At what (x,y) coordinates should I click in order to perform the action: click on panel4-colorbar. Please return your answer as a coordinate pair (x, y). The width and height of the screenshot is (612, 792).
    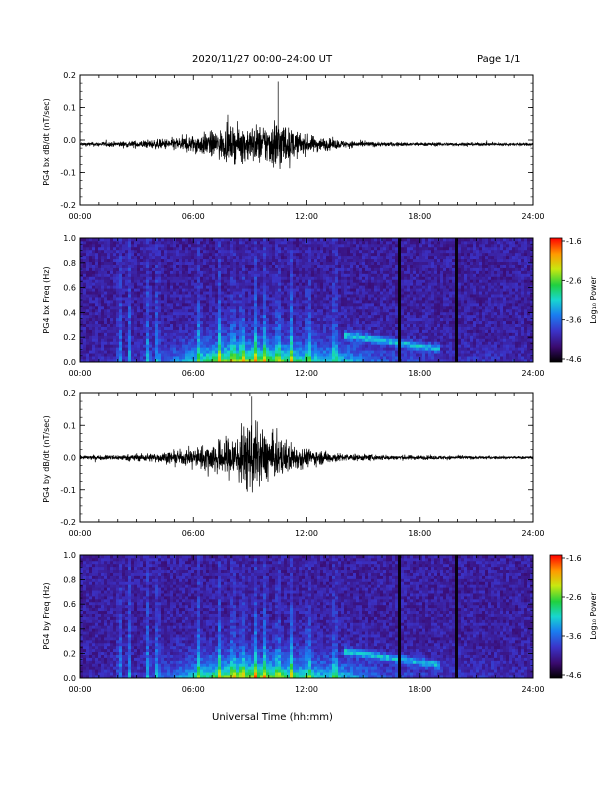
    Looking at the image, I should click on (556, 616).